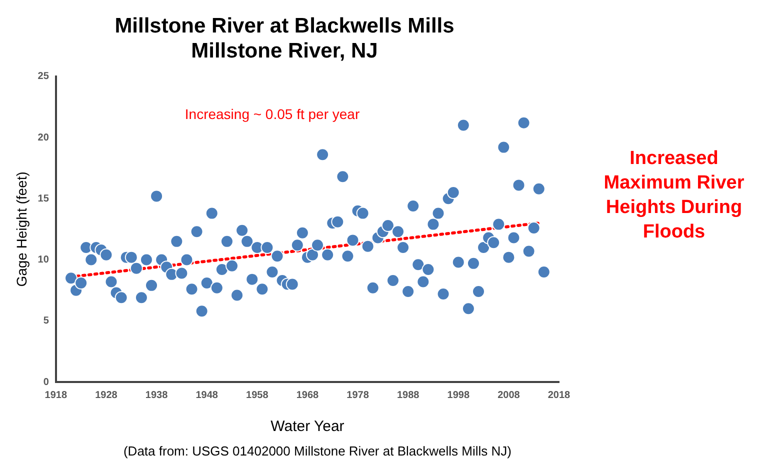 The height and width of the screenshot is (468, 759). What do you see at coordinates (46, 321) in the screenshot?
I see `y-tick-label: 5` at bounding box center [46, 321].